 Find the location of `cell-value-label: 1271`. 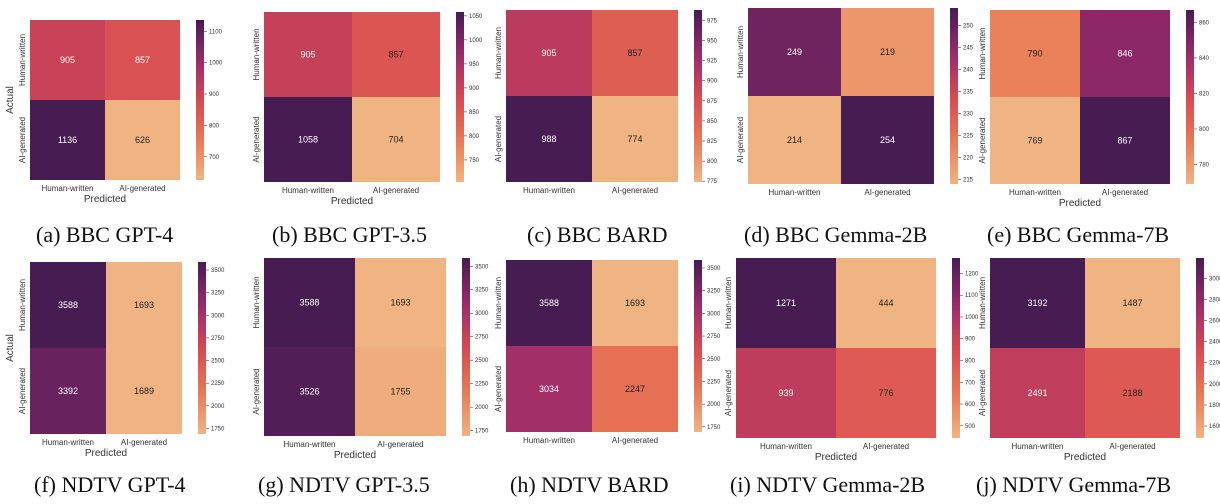

cell-value-label: 1271 is located at coordinates (786, 303).